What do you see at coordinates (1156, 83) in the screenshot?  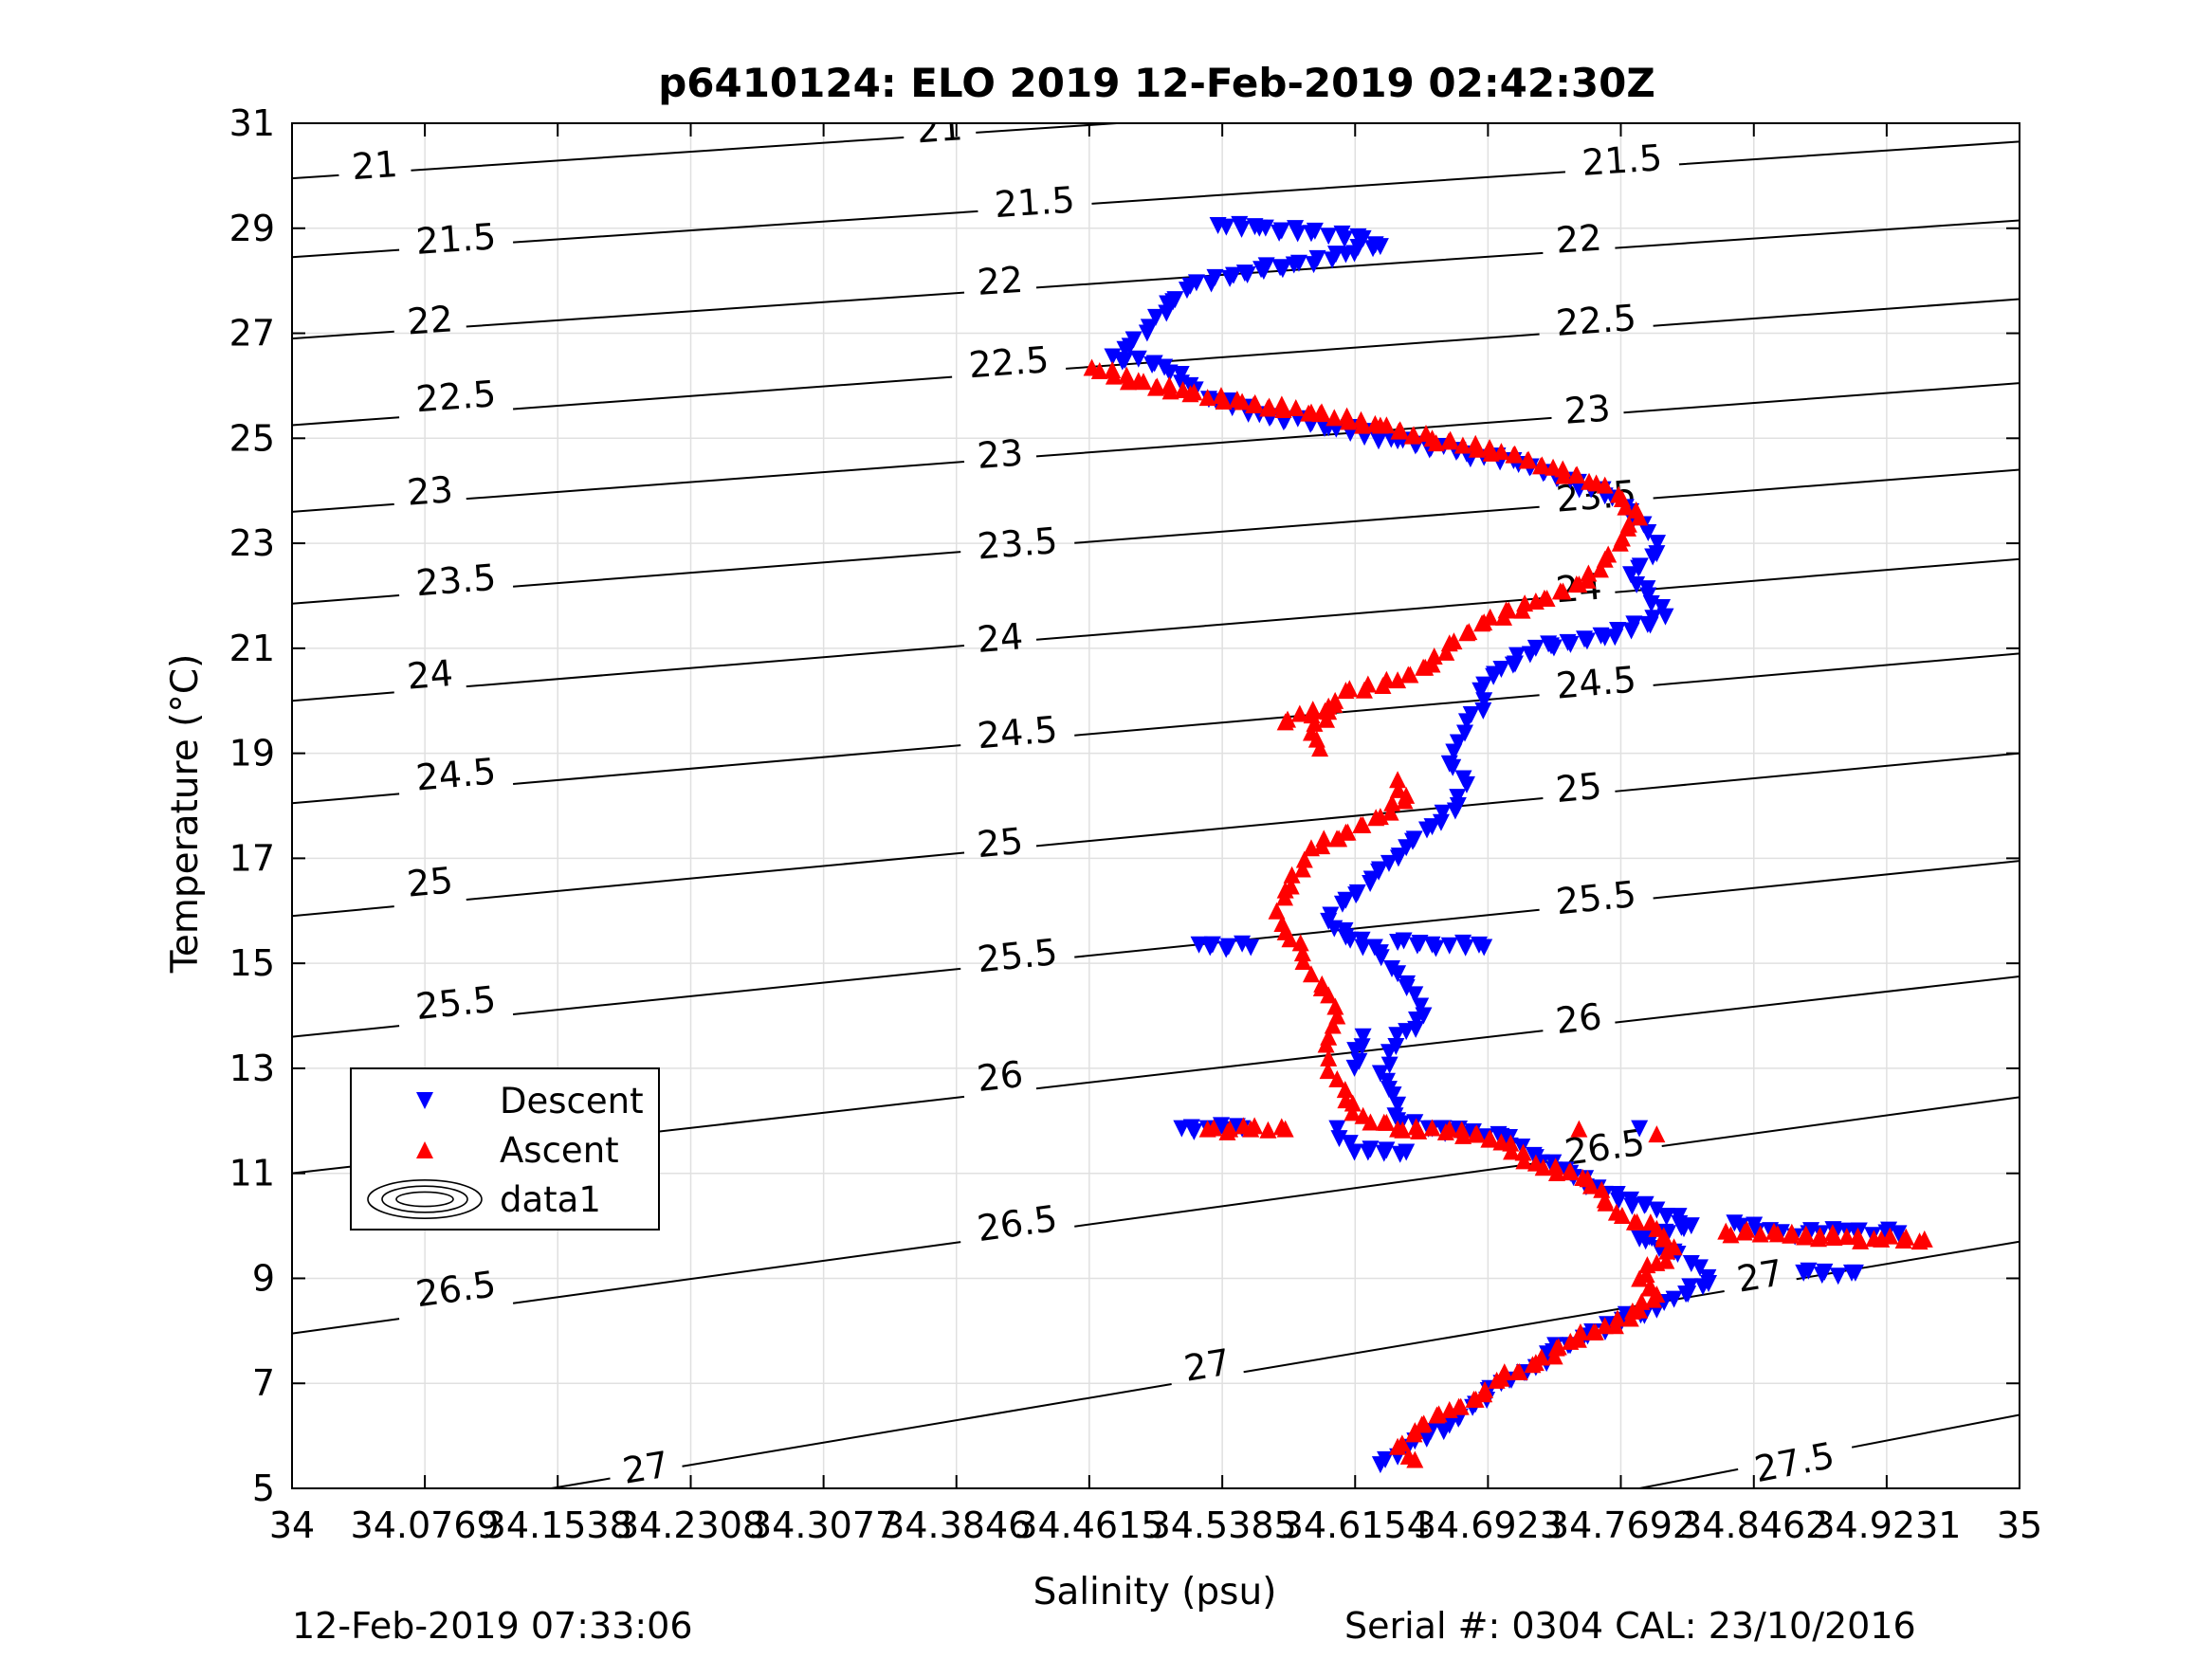 I see `chart-title: p6410124: ELO 2019 12-Feb-2019 02:42:30Z` at bounding box center [1156, 83].